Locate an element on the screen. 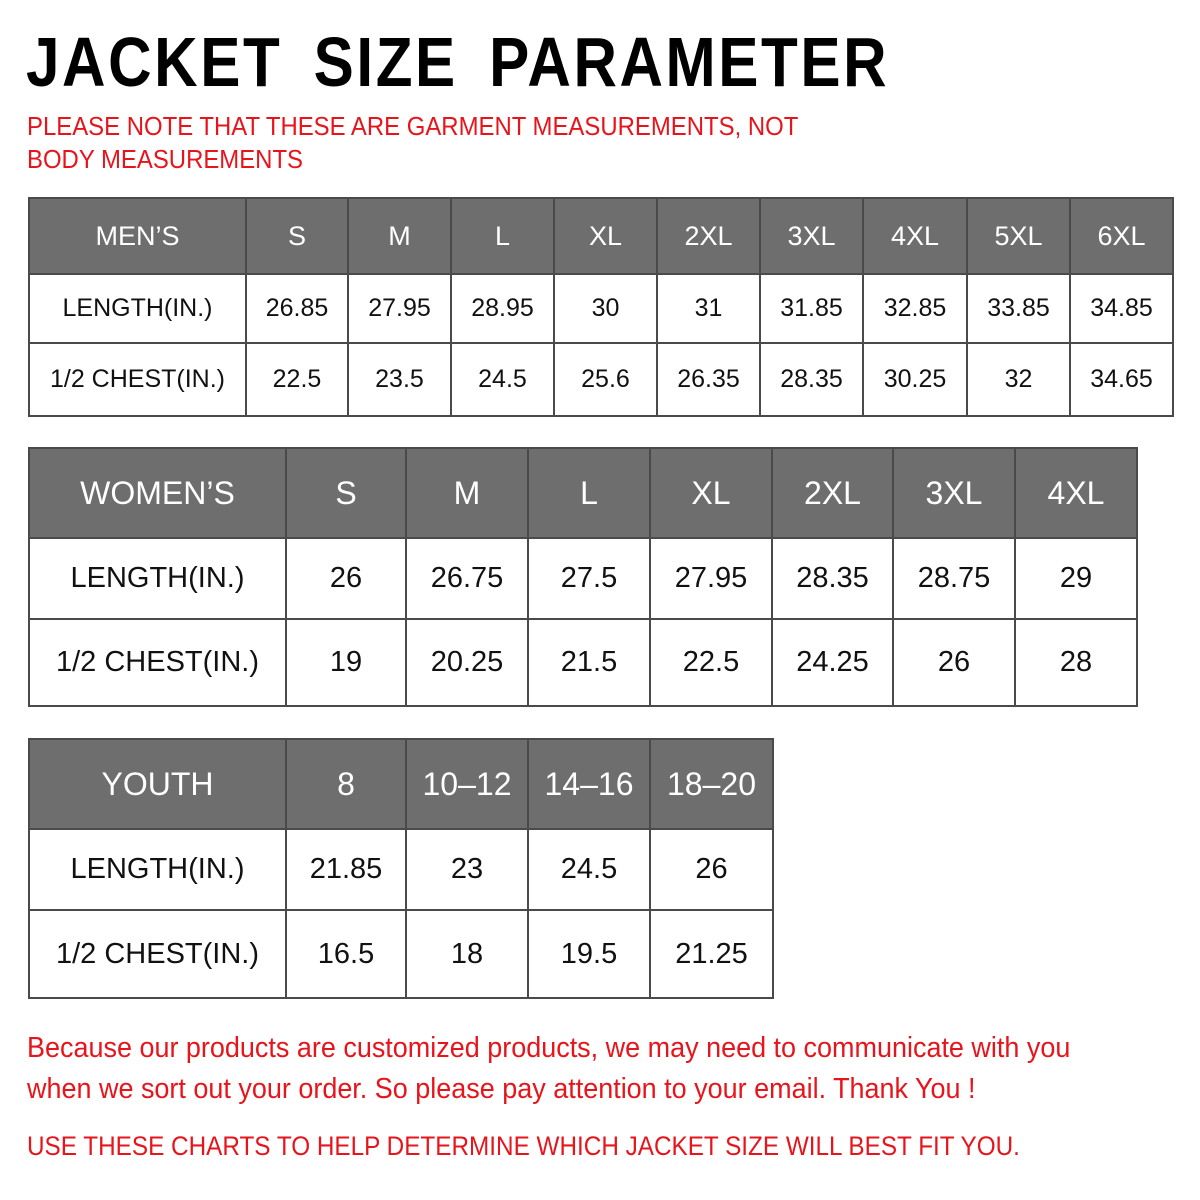 This screenshot has height=1200, width=1200. table-row: 1/2 CHEST(IN.) 16.5 18 19.5 21.25 is located at coordinates (401, 954).